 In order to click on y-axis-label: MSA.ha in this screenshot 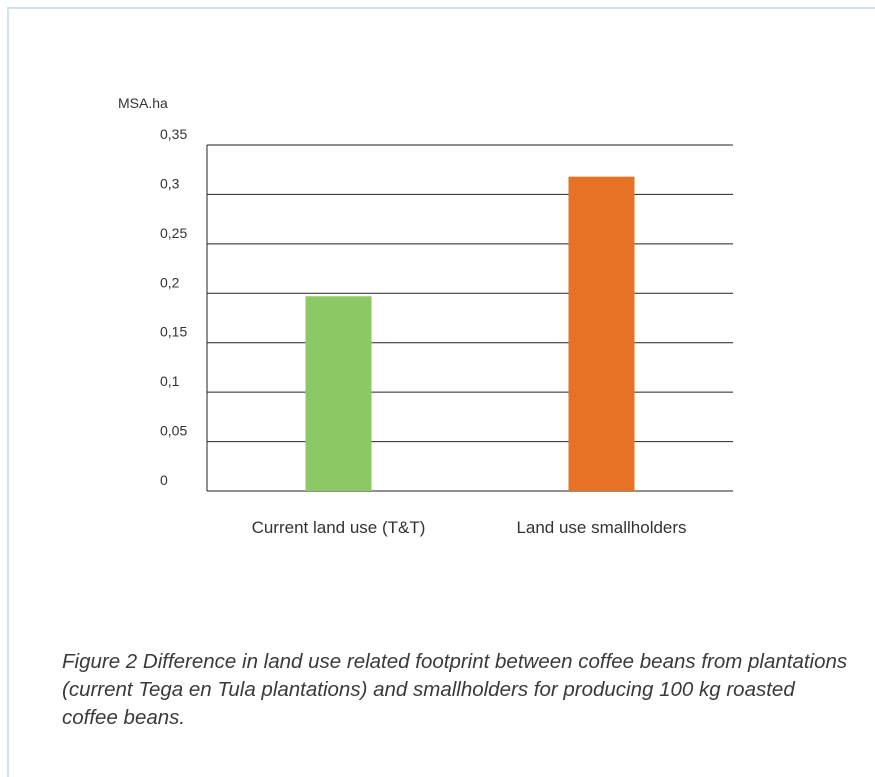, I will do `click(143, 103)`.